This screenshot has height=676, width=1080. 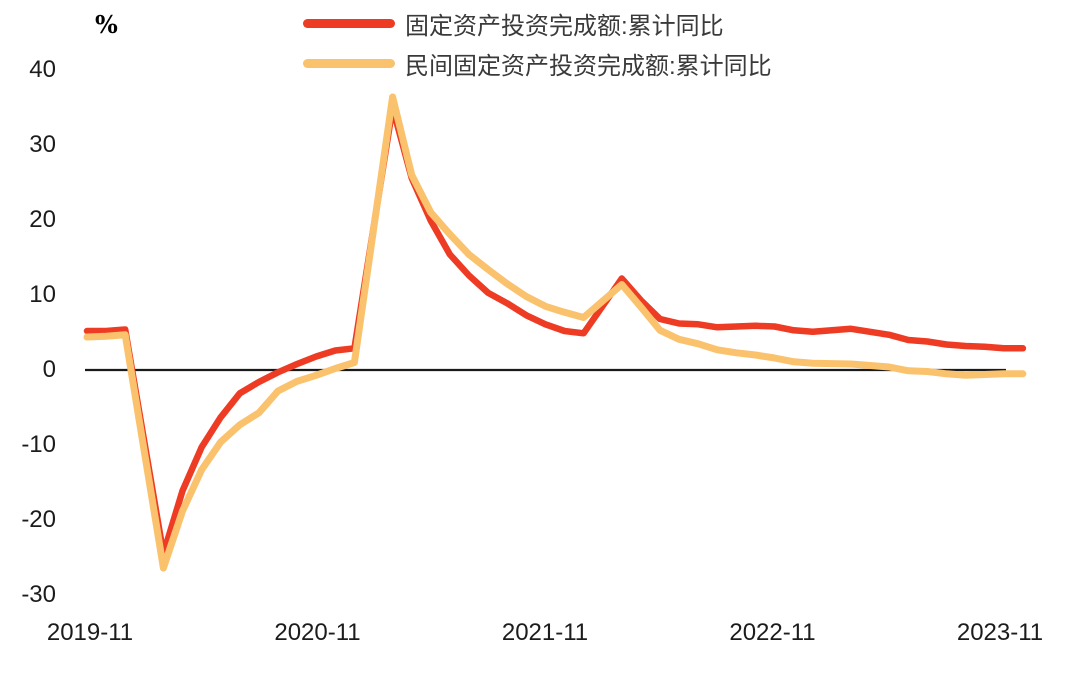 What do you see at coordinates (90, 632) in the screenshot?
I see `x-tick-label: 2019-11` at bounding box center [90, 632].